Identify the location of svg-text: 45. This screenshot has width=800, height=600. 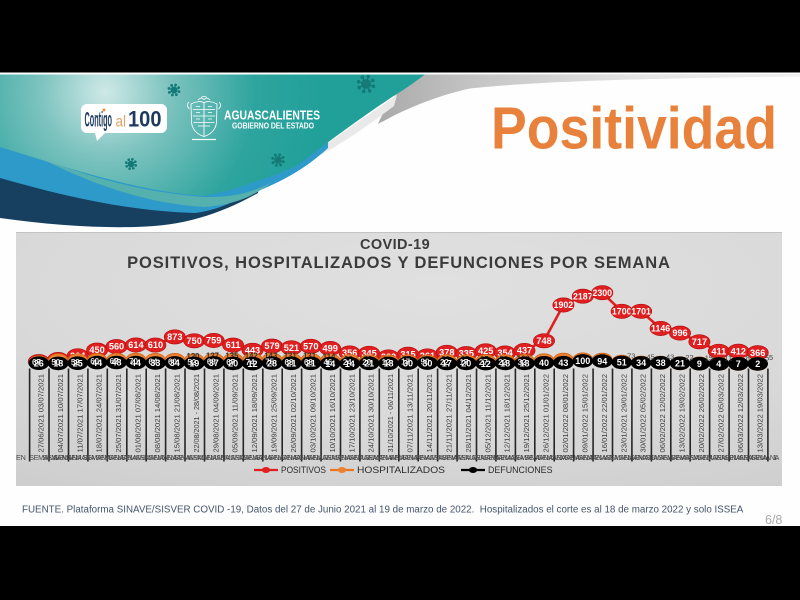
(650, 356).